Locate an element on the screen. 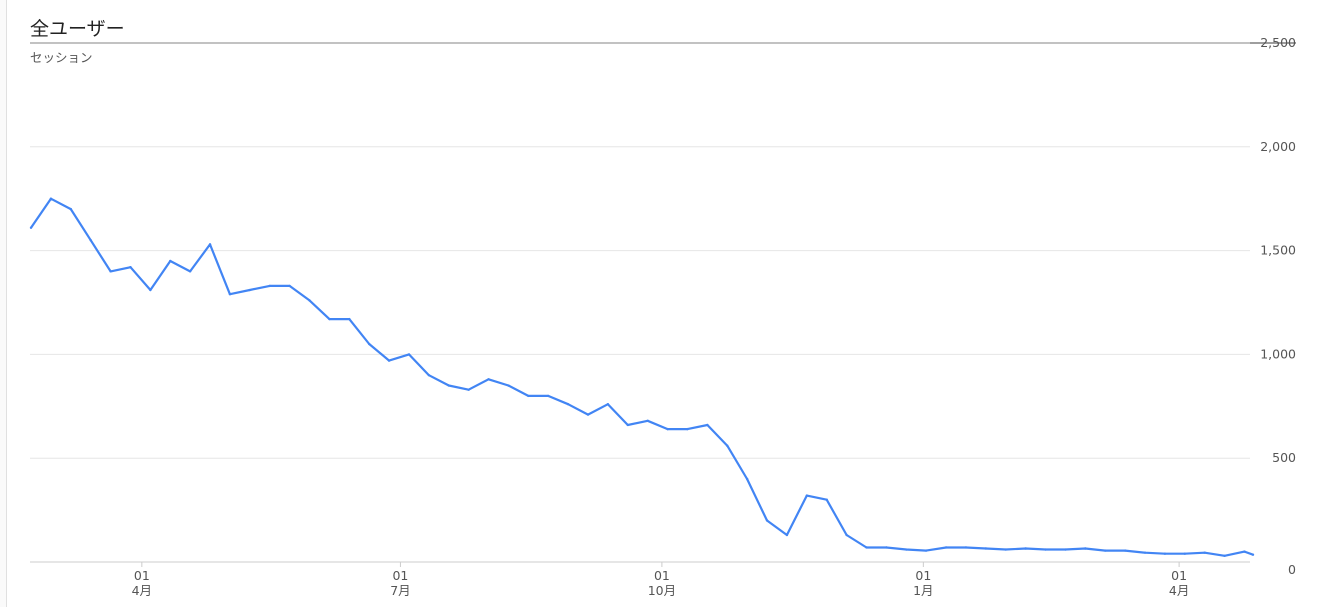 The height and width of the screenshot is (607, 1328). y-tick-label: 2,500 is located at coordinates (1278, 42).